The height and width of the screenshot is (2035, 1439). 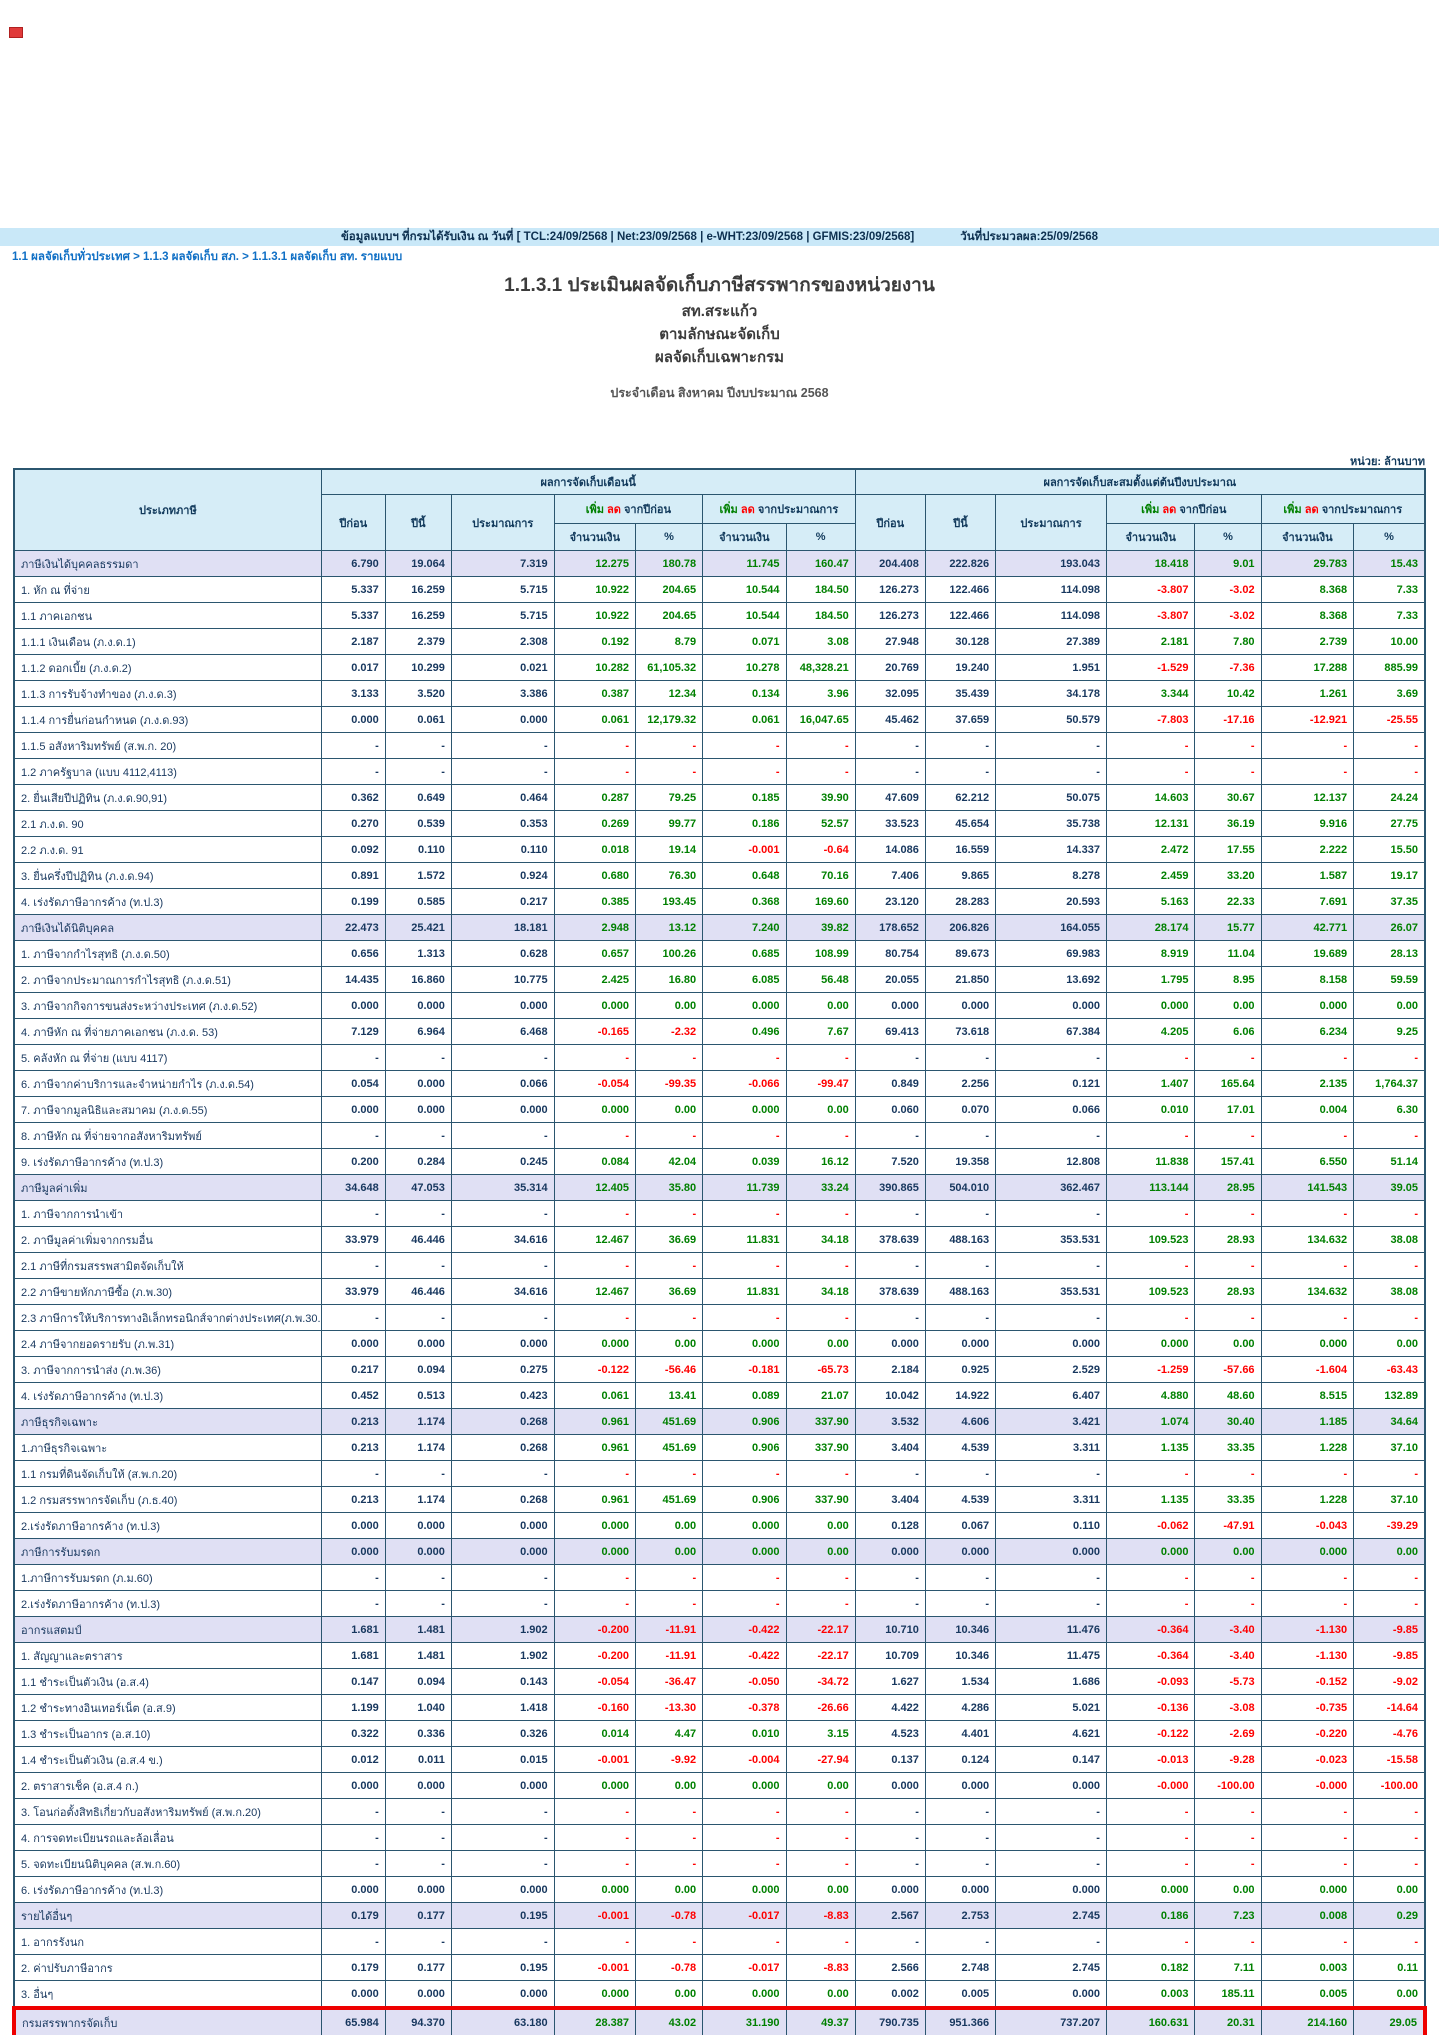 What do you see at coordinates (595, 849) in the screenshot?
I see `value-cell: 0.018` at bounding box center [595, 849].